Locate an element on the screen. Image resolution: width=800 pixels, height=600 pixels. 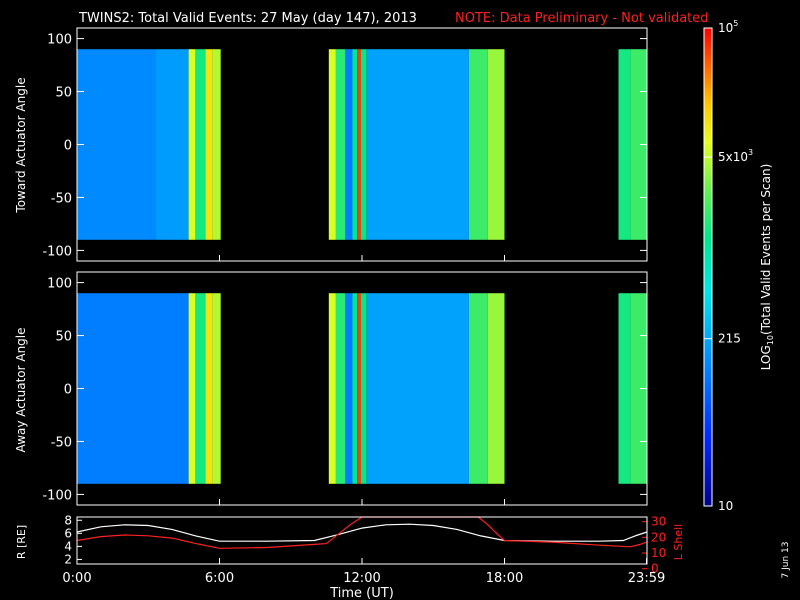
lshell-series-line is located at coordinates (362, 532).